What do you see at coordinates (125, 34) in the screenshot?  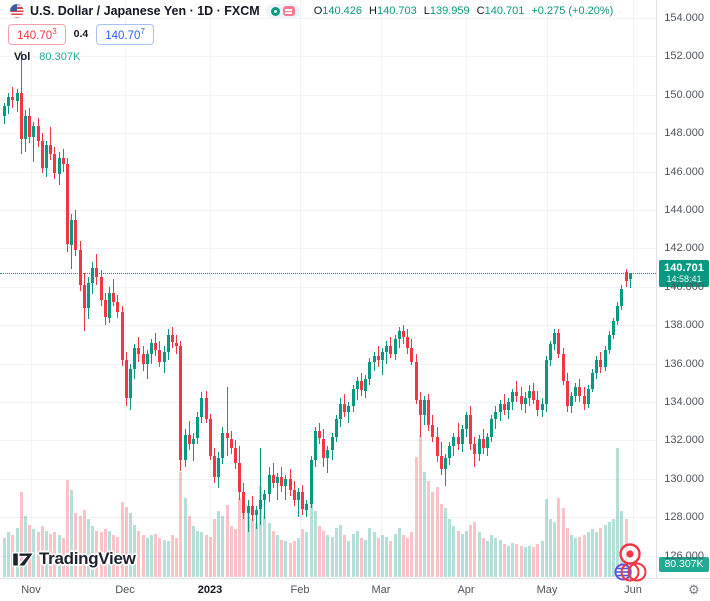 I see `buy-button: 140.707` at bounding box center [125, 34].